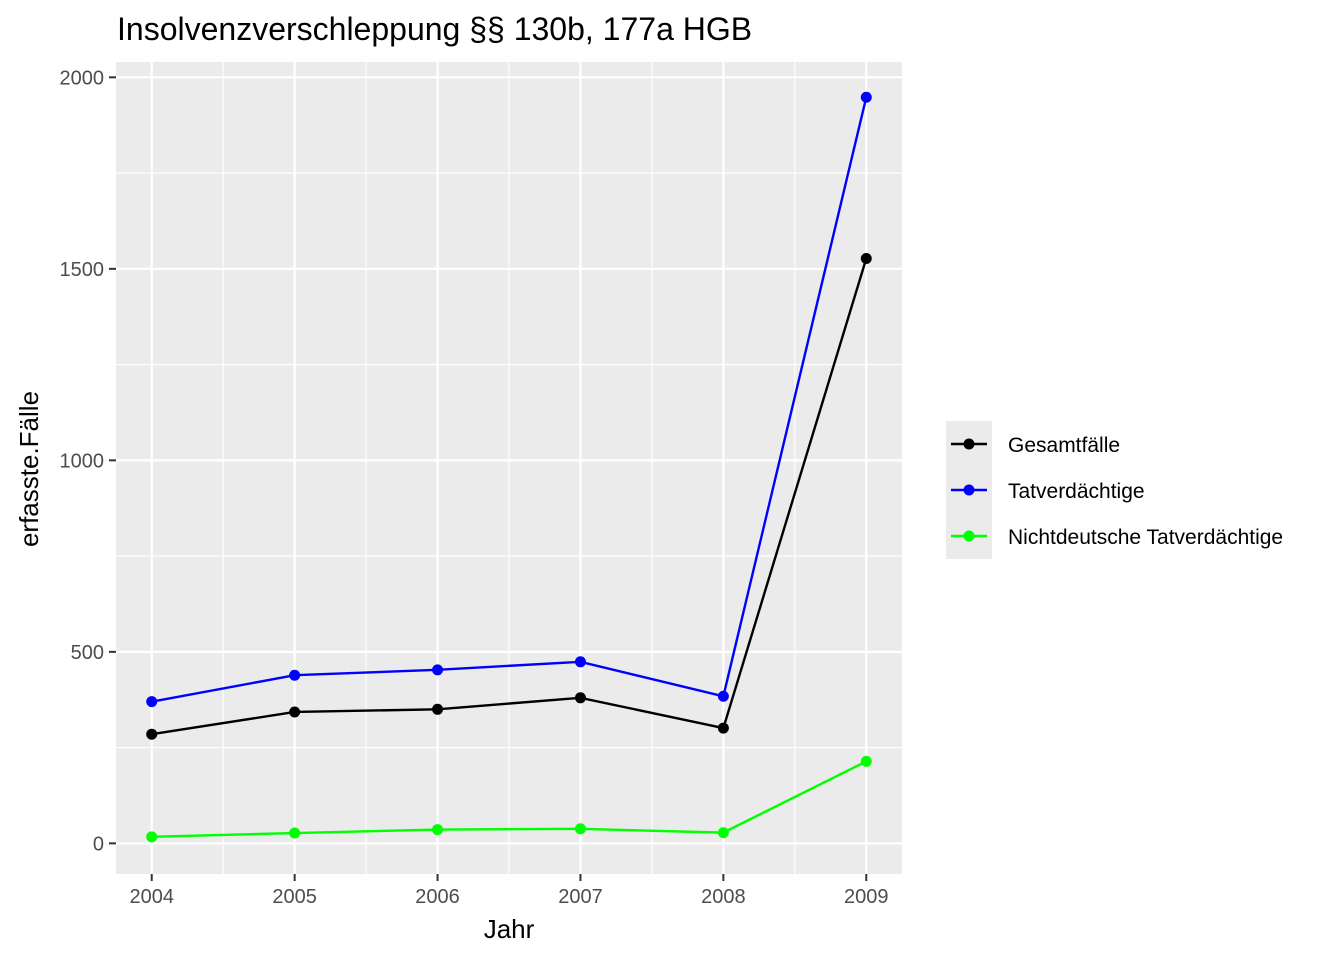 The width and height of the screenshot is (1344, 960). I want to click on y-tick-label: 500, so click(87, 653).